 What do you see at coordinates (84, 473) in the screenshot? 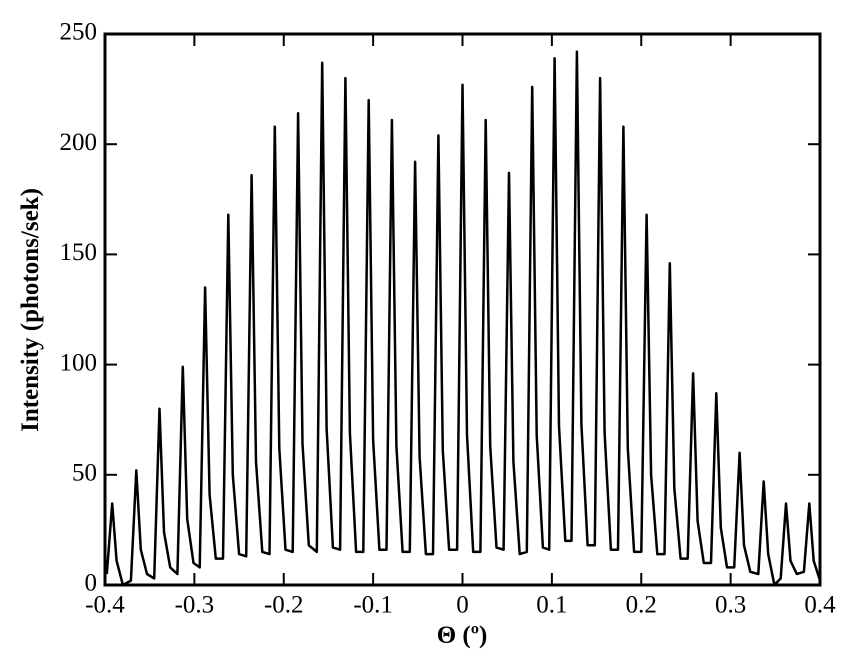
I see `y-tick-label: 50` at bounding box center [84, 473].